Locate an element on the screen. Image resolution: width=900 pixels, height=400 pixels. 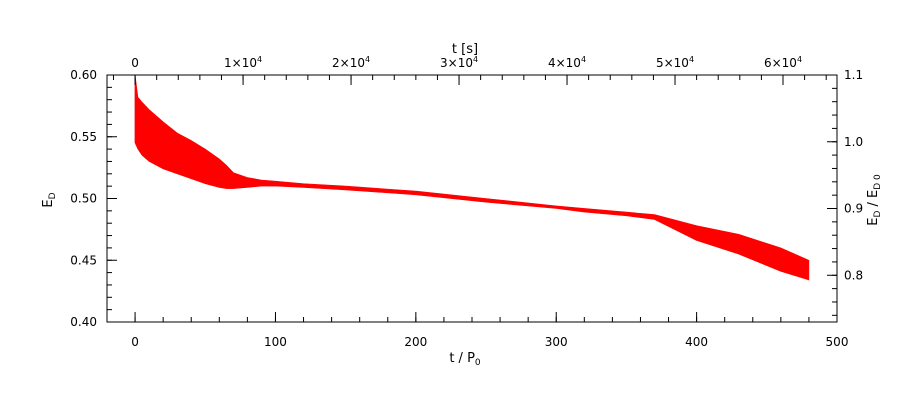
x-tick-label-5: 500 is located at coordinates (837, 342).